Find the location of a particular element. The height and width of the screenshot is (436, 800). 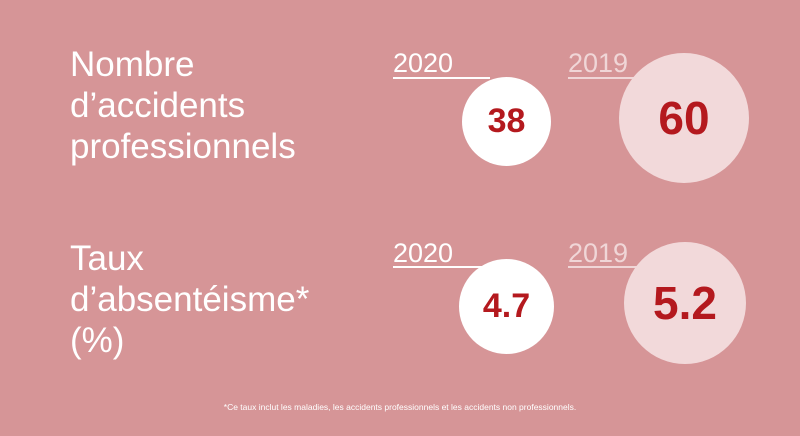

metric-label-line: (%) is located at coordinates (189, 340).